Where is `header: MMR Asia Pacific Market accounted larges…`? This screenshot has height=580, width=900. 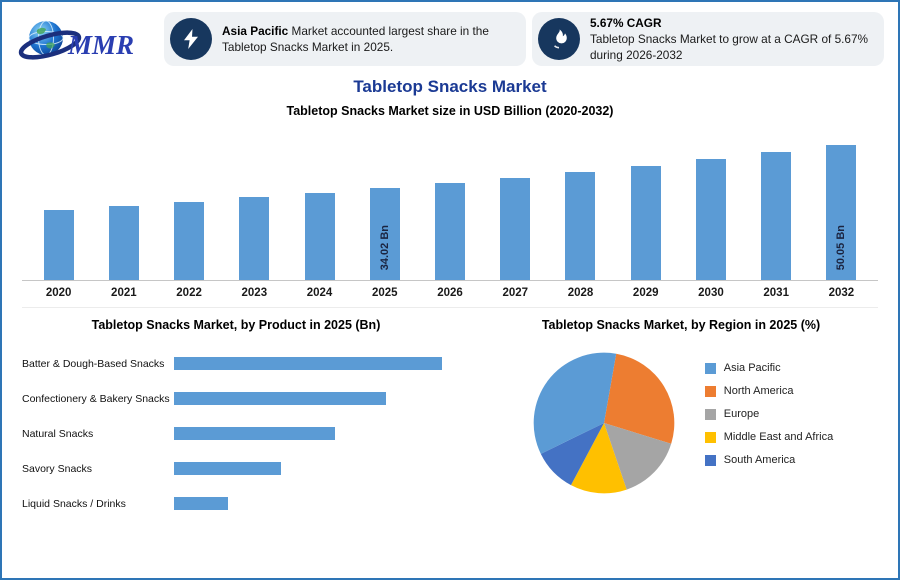
header: MMR Asia Pacific Market accounted larges… is located at coordinates (450, 35).